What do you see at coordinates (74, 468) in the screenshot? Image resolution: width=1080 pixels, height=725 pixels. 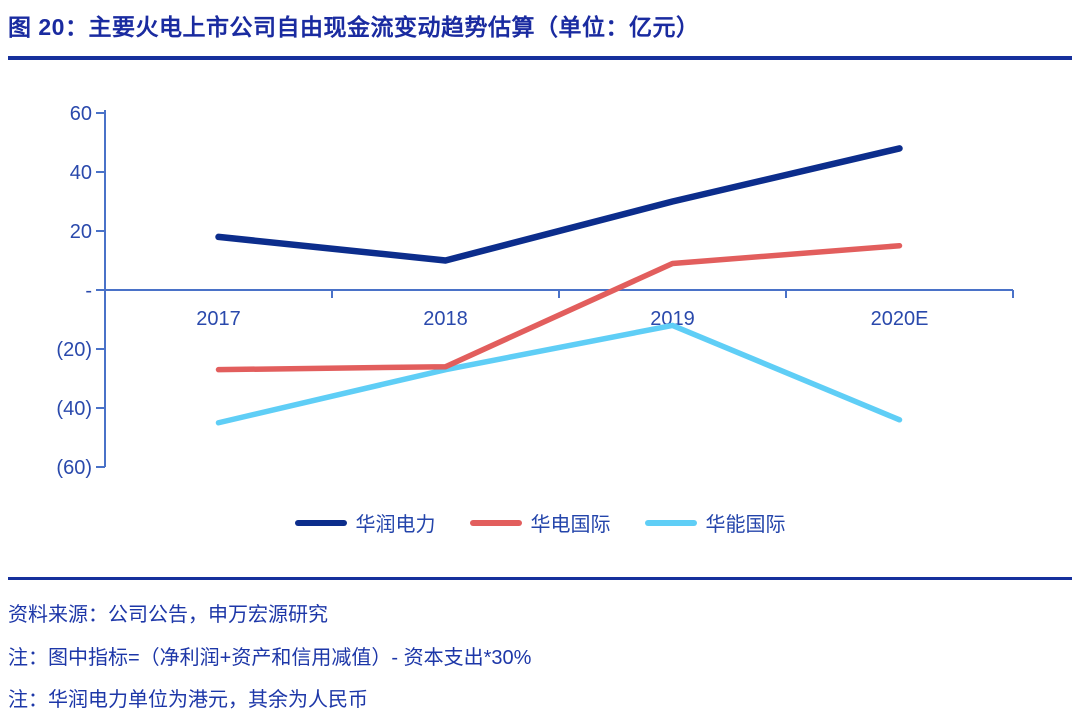 I see `y-axis-tick-label: (60)` at bounding box center [74, 468].